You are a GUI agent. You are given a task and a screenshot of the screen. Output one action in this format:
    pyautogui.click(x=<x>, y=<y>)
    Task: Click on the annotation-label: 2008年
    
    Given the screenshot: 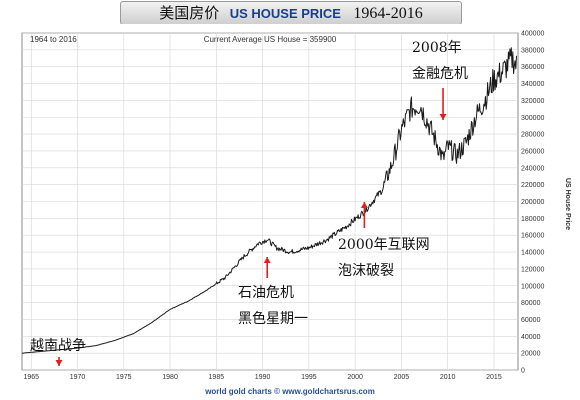 What is the action you would take?
    pyautogui.click(x=437, y=48)
    